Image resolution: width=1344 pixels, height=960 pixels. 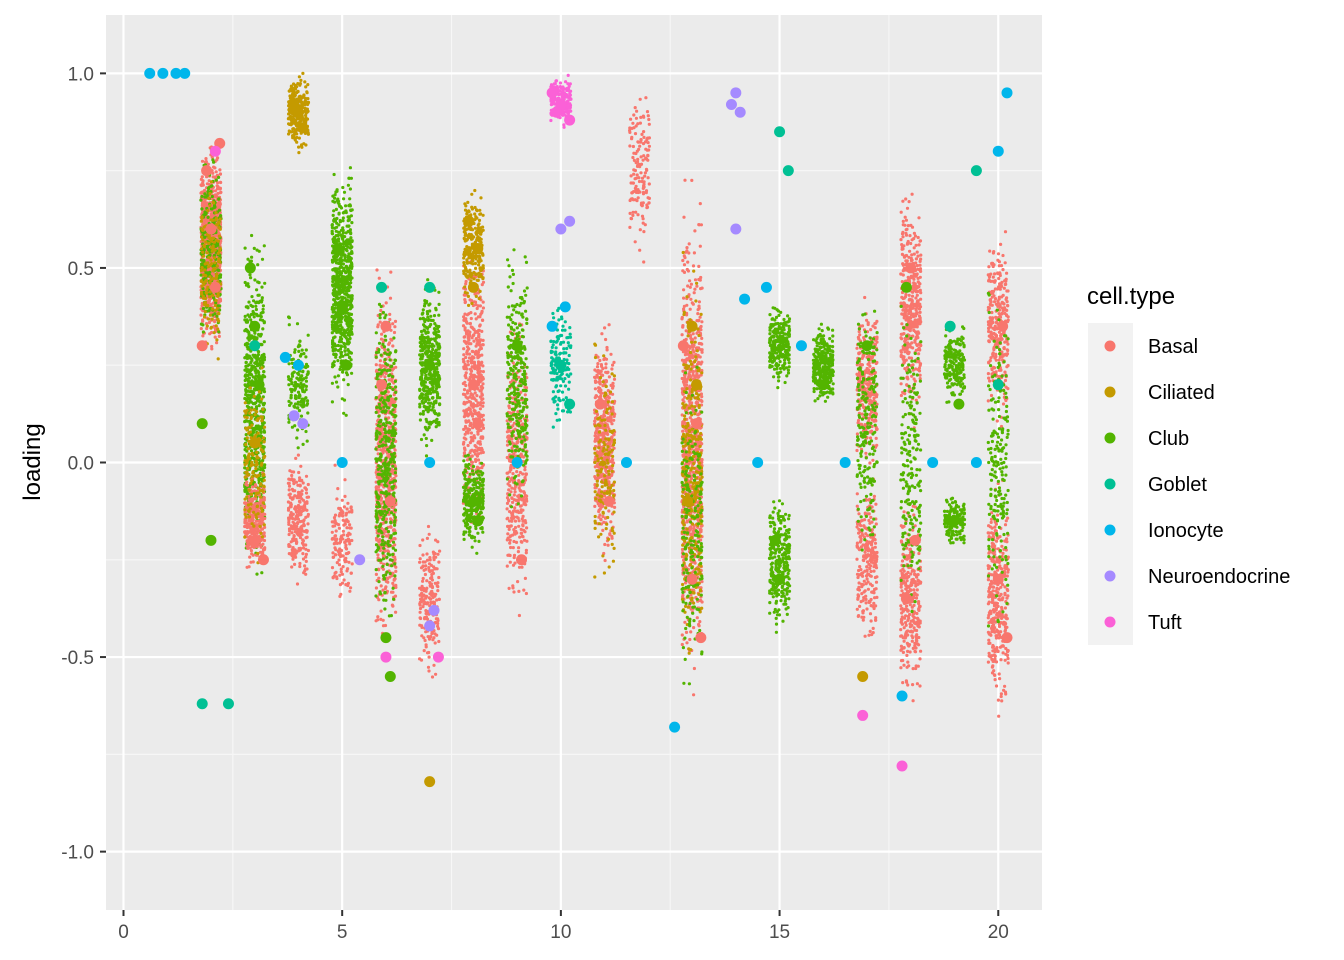 I want to click on x-axis-ticks: 0 5 10 15 20, so click(x=563, y=926).